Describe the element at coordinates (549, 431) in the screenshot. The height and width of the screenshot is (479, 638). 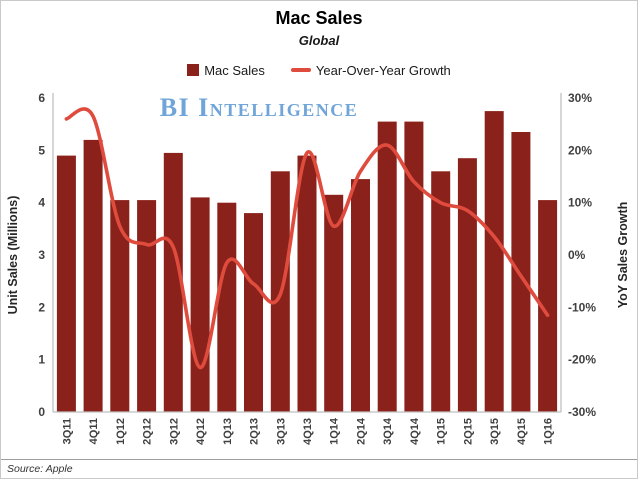
I see `x-tick-1Q16: 1Q16` at that location.